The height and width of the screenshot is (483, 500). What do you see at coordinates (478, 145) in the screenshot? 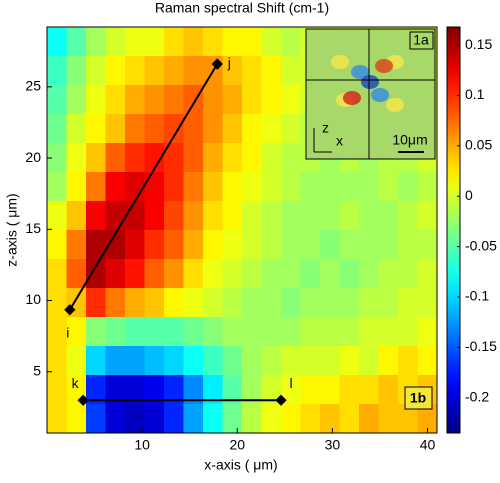
I see `colorbar-tick-label: 0.05` at bounding box center [478, 145].